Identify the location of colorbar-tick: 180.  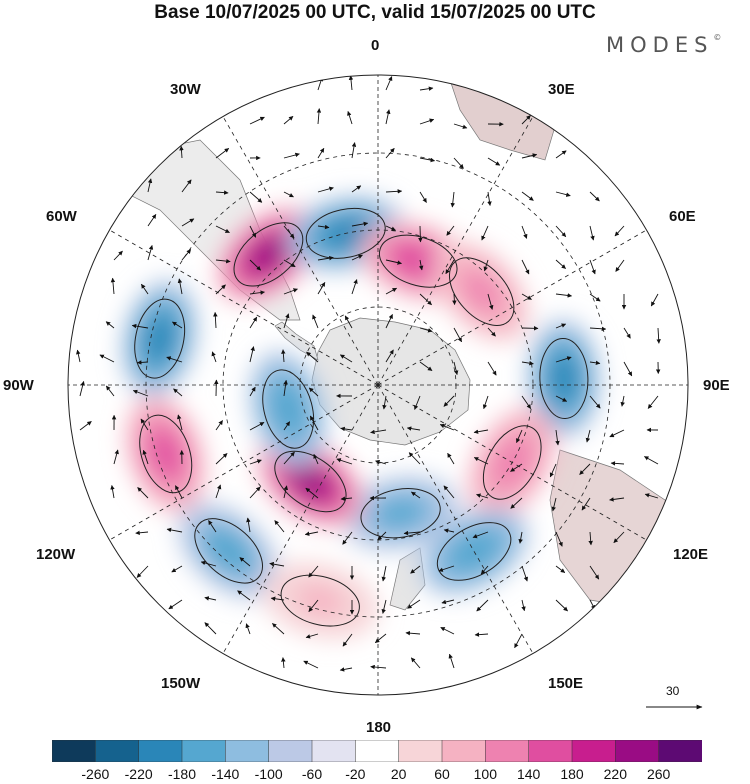
(571, 774).